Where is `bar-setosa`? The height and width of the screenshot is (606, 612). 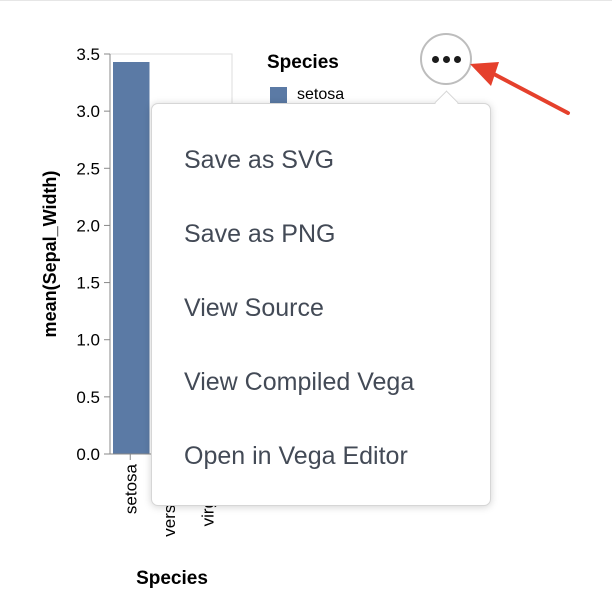
bar-setosa is located at coordinates (131, 258).